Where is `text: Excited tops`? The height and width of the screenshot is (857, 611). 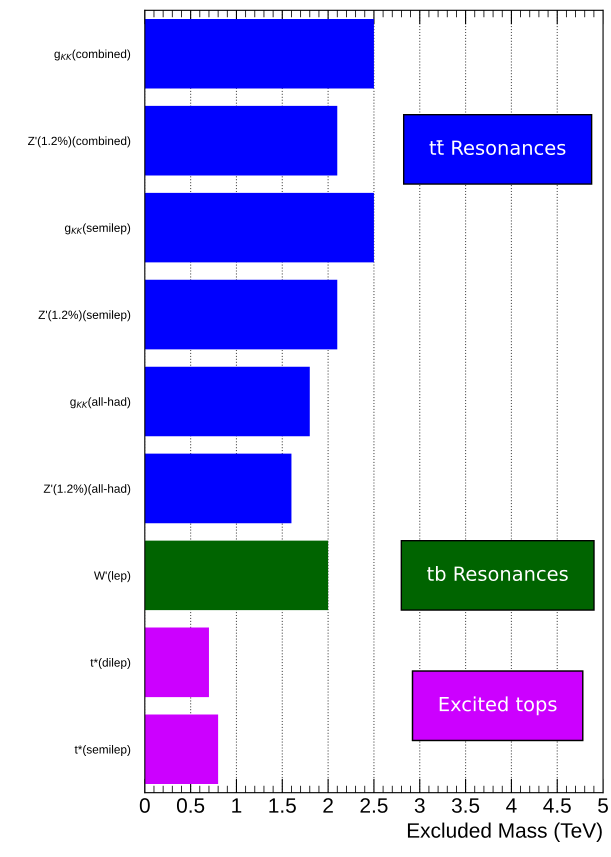 text: Excited tops is located at coordinates (498, 706).